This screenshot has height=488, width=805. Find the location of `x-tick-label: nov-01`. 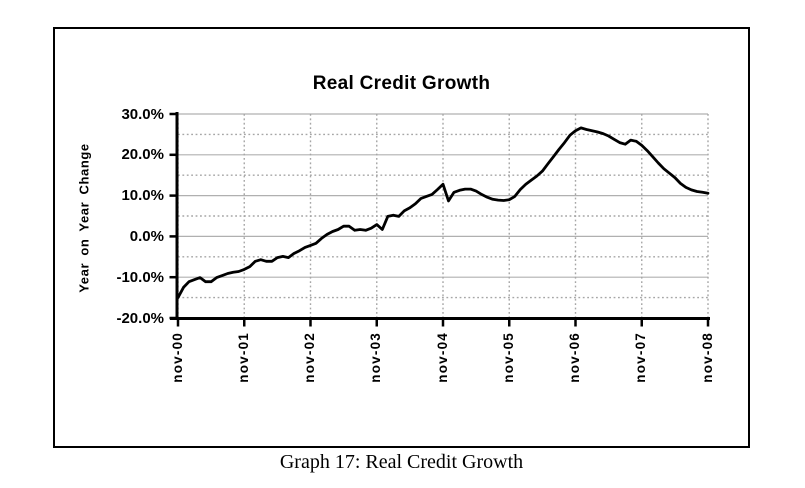

x-tick-label: nov-01 is located at coordinates (243, 357).